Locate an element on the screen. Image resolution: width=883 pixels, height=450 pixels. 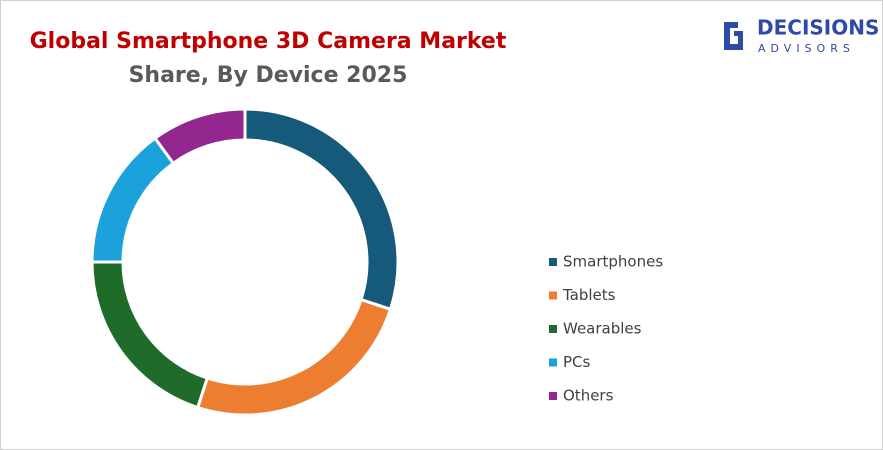
legend-label: Others is located at coordinates (588, 396).